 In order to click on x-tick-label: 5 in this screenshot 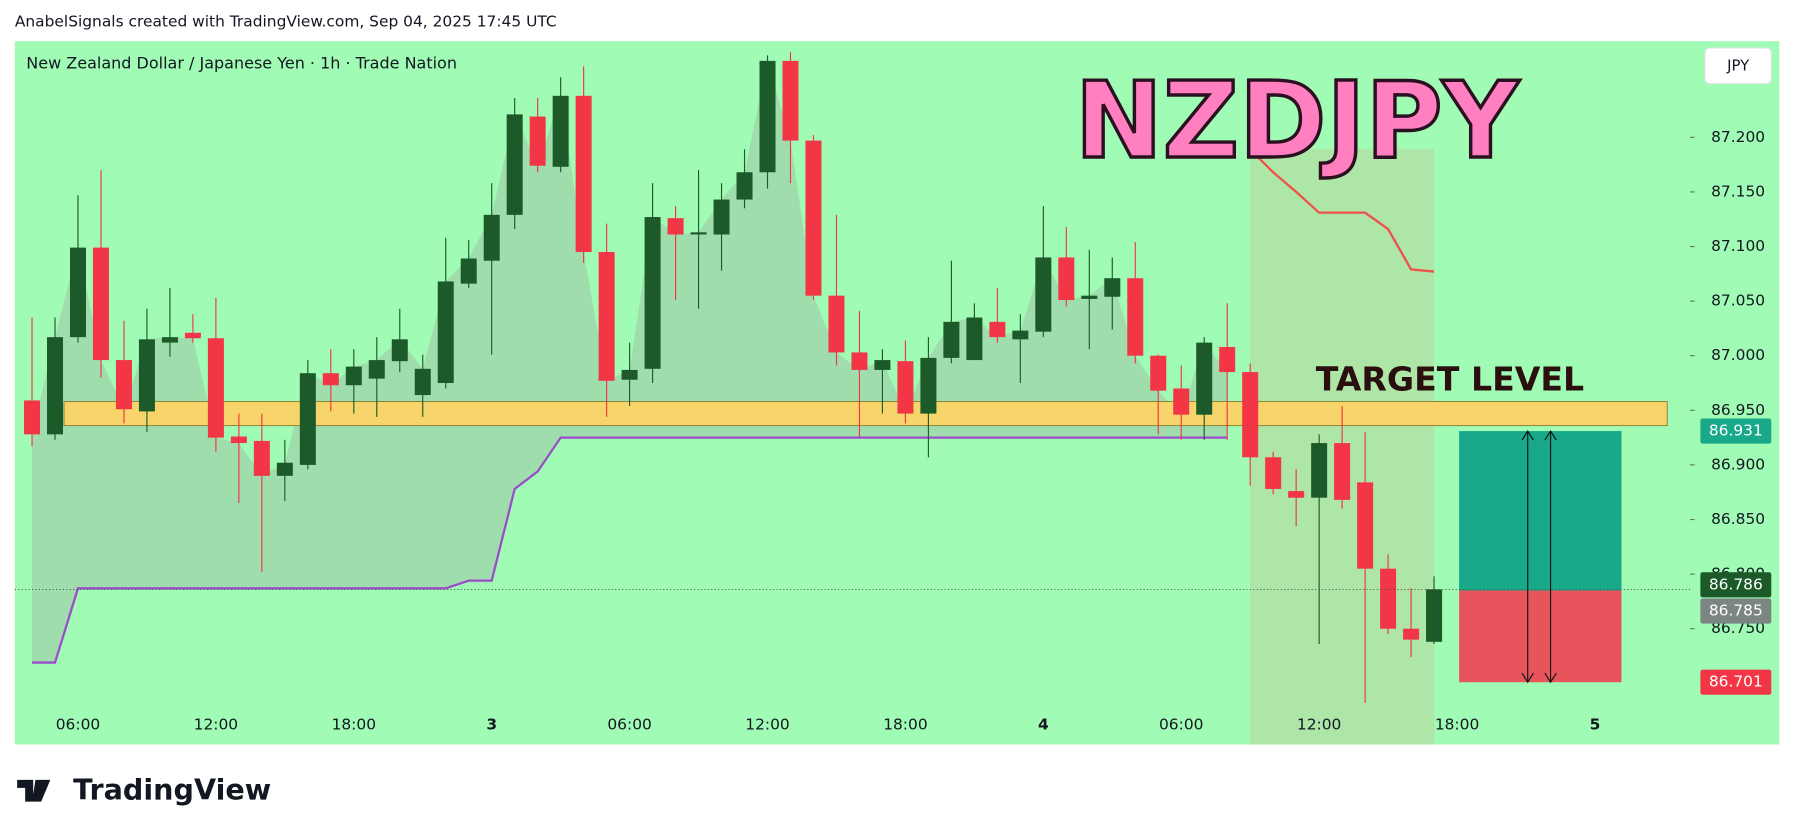, I will do `click(1595, 725)`.